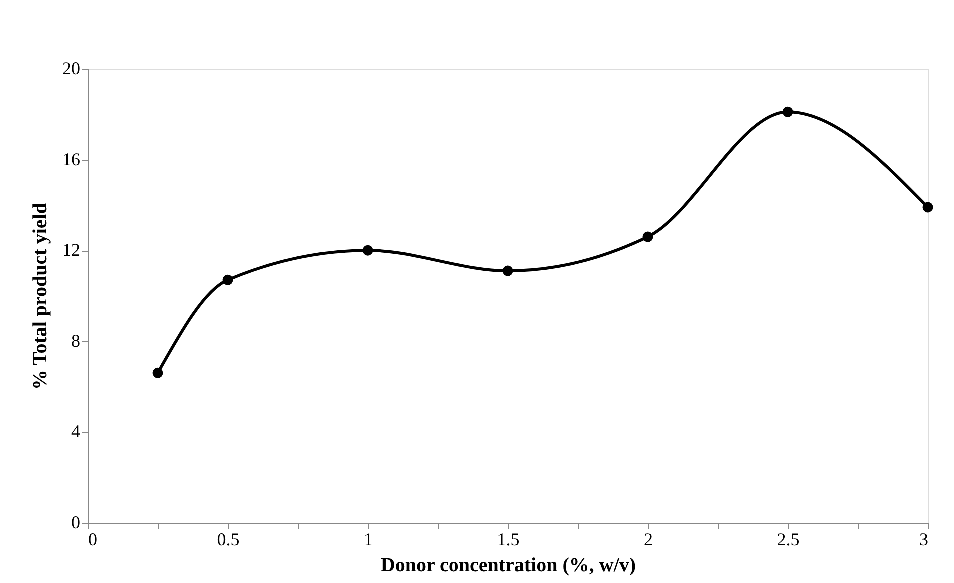 Image resolution: width=954 pixels, height=583 pixels. What do you see at coordinates (228, 540) in the screenshot?
I see `x-tick-label: 0.5` at bounding box center [228, 540].